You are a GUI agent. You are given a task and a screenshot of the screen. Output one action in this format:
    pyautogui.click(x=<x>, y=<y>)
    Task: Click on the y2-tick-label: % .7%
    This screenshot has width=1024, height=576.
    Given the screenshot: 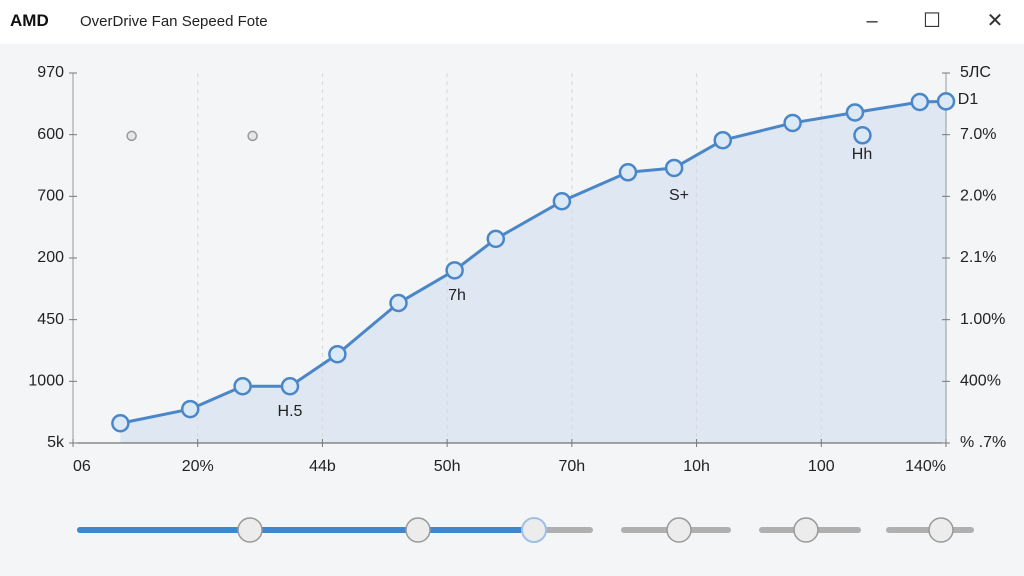 What is the action you would take?
    pyautogui.click(x=983, y=442)
    